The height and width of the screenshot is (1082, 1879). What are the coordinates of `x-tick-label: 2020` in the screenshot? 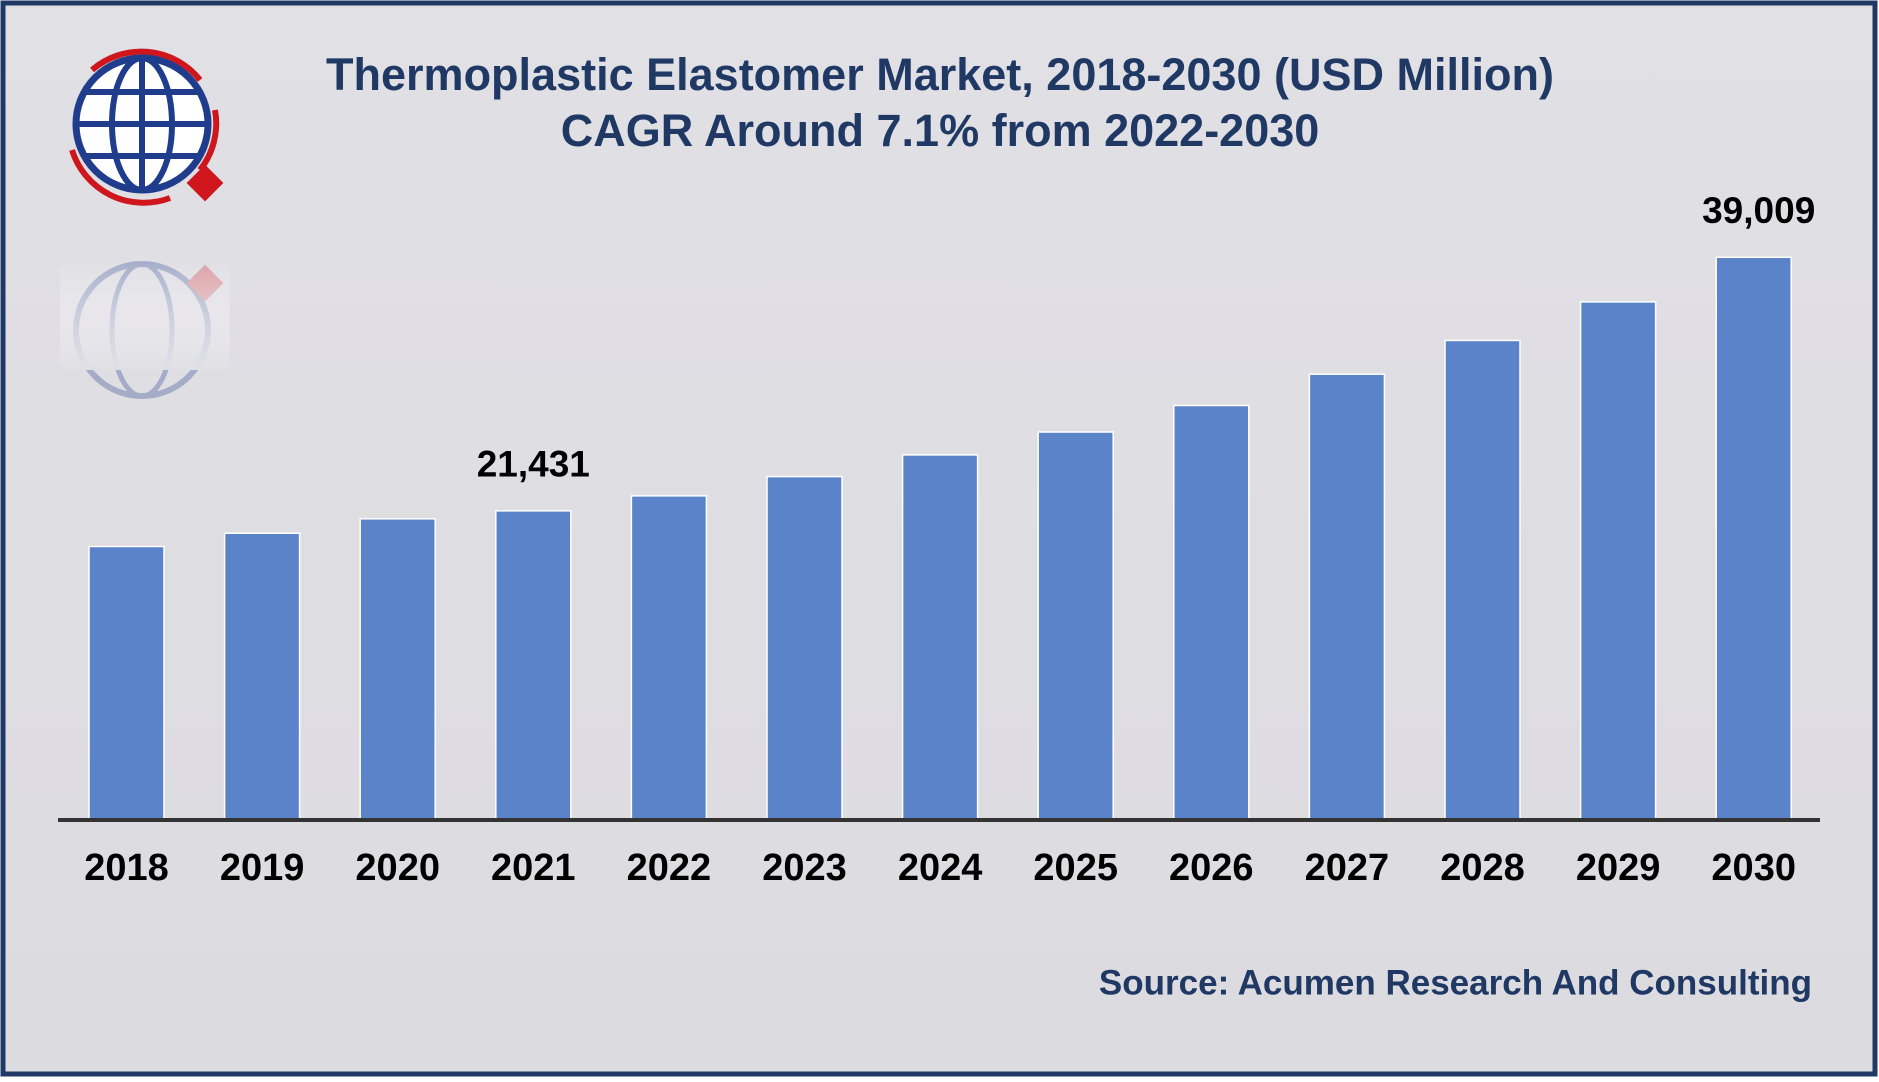 It's located at (397, 868).